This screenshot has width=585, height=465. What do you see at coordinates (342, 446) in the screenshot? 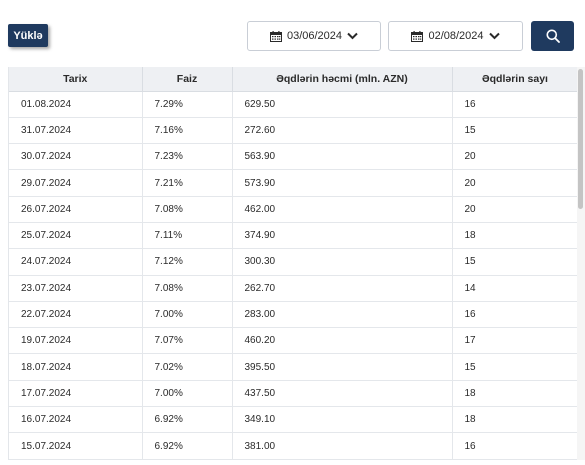
I see `cell-volume: 381.00` at bounding box center [342, 446].